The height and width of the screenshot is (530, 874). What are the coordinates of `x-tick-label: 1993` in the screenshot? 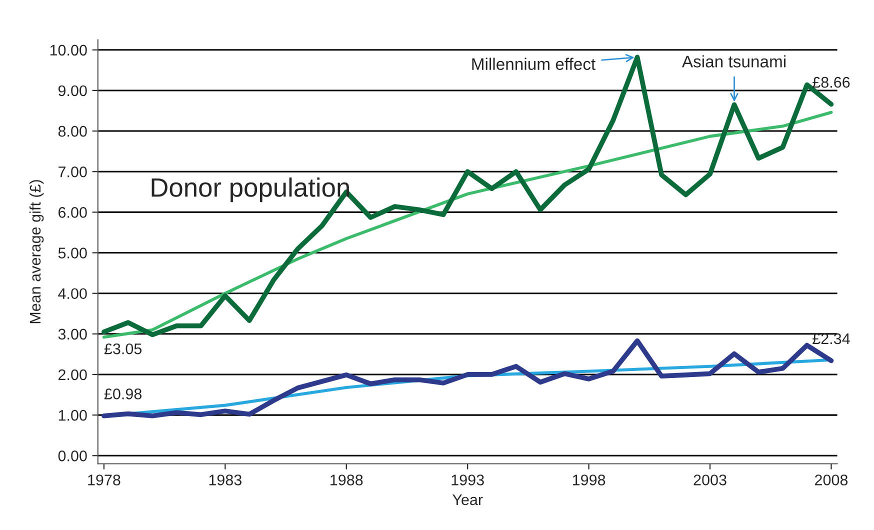 It's located at (468, 480).